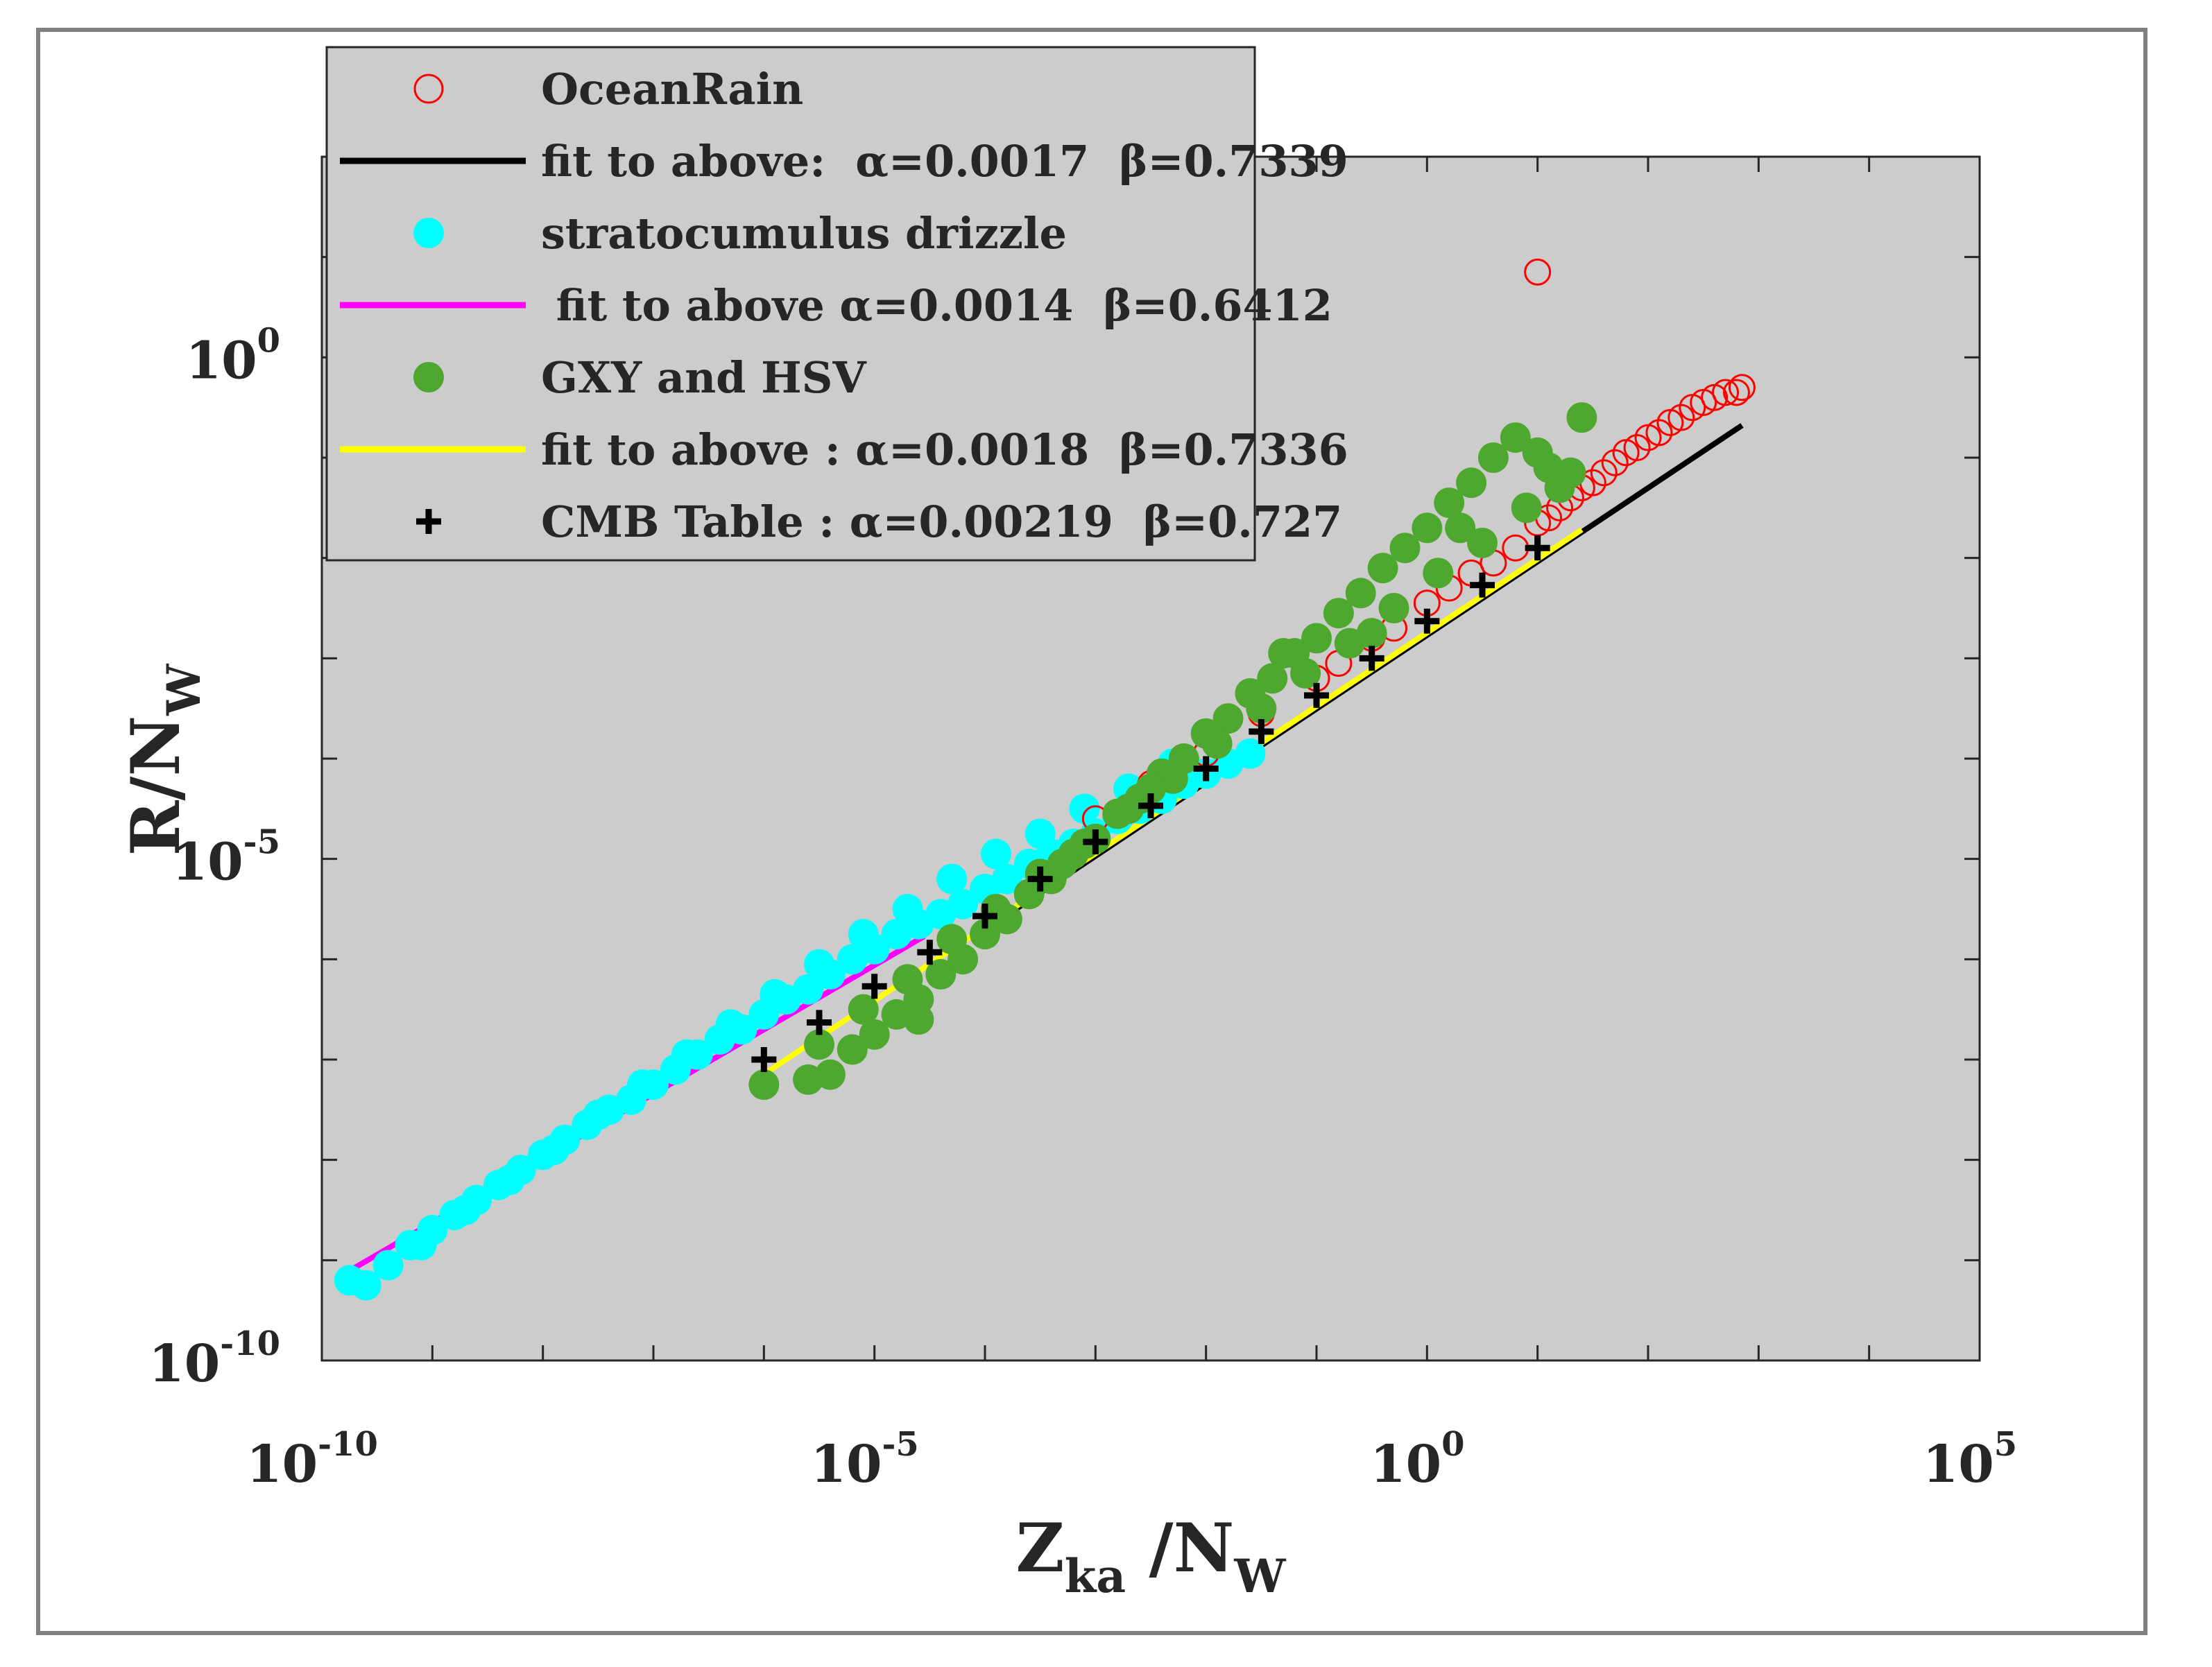 Image resolution: width=2212 pixels, height=1667 pixels. I want to click on x-tick-label: 10⁰, so click(1417, 1459).